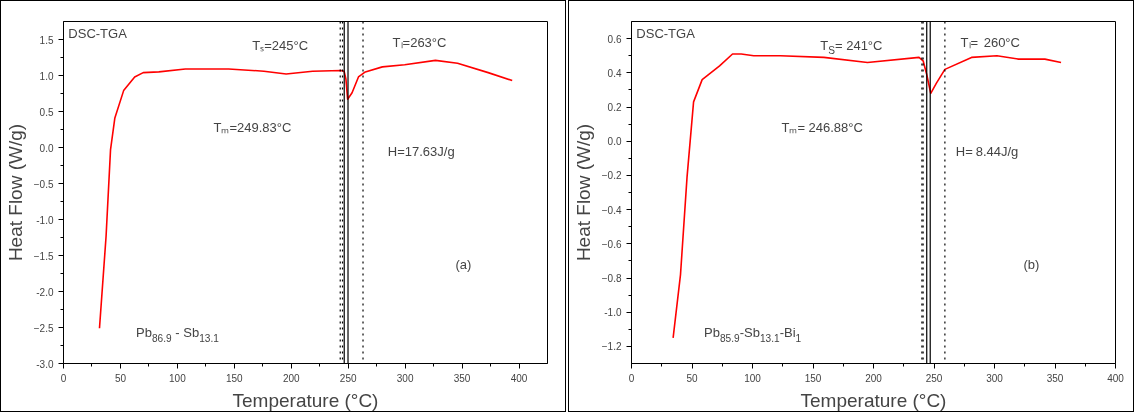  What do you see at coordinates (614, 73) in the screenshot?
I see `y-tick-label: 0.4` at bounding box center [614, 73].